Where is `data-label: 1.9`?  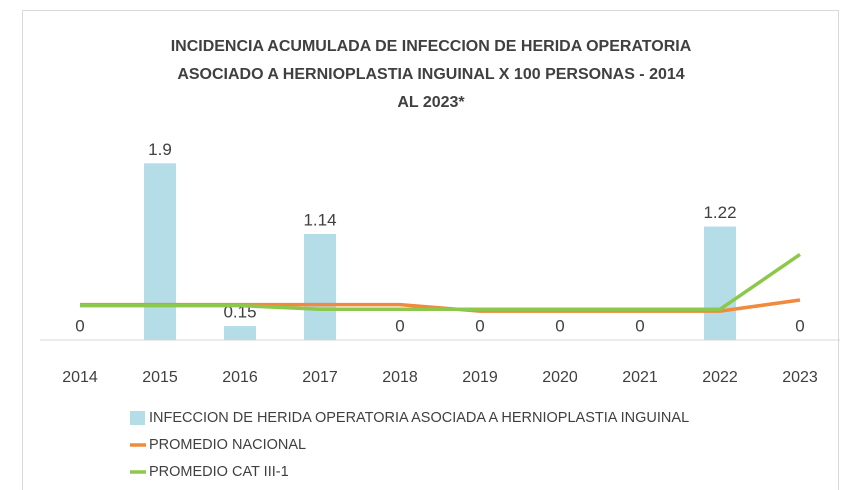
data-label: 1.9 is located at coordinates (160, 149).